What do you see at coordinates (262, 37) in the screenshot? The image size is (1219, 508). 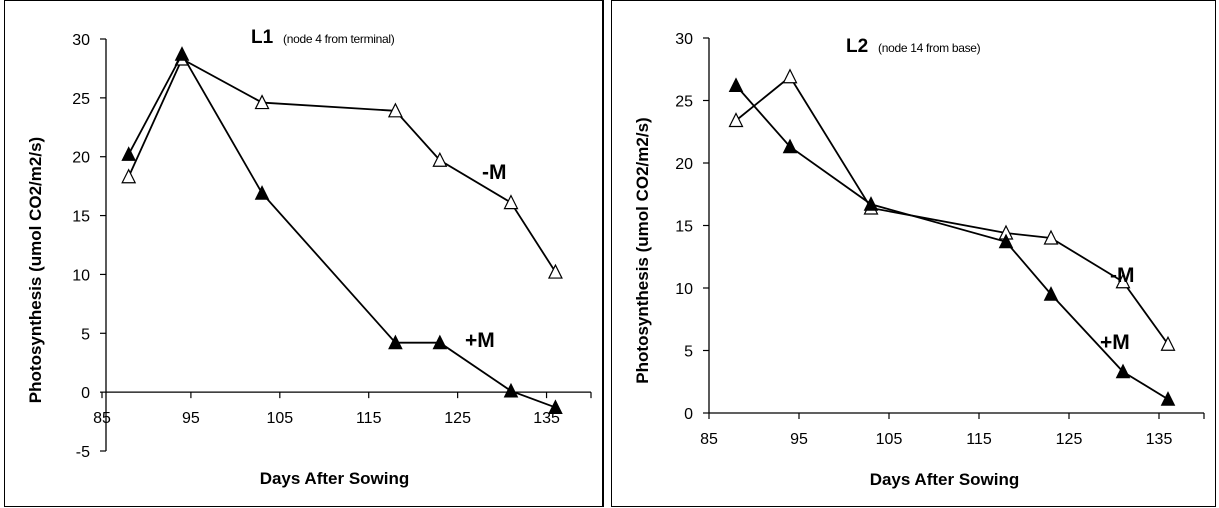 I see `chart-title: L1` at bounding box center [262, 37].